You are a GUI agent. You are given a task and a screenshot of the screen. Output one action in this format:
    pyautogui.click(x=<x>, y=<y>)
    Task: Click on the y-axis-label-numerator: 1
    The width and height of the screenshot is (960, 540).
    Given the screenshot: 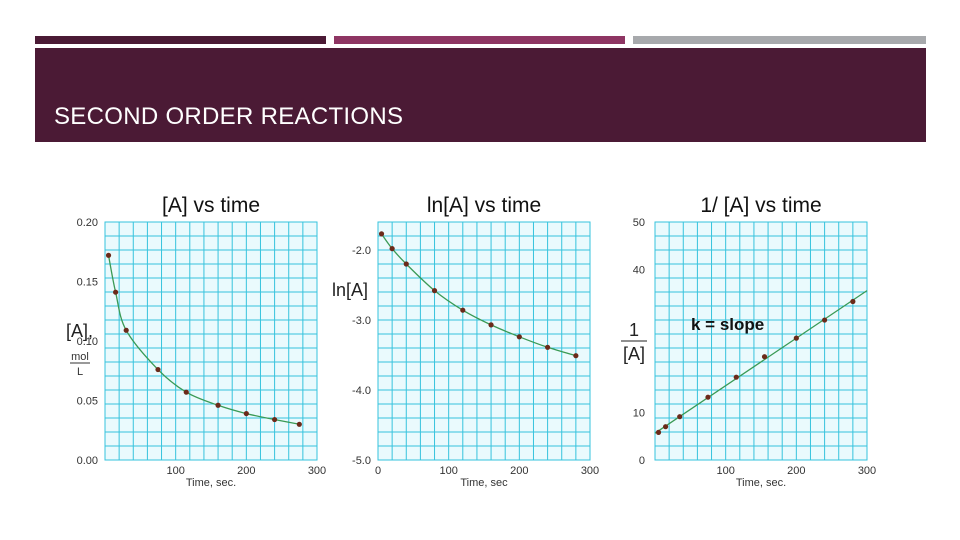 What is the action you would take?
    pyautogui.click(x=634, y=330)
    